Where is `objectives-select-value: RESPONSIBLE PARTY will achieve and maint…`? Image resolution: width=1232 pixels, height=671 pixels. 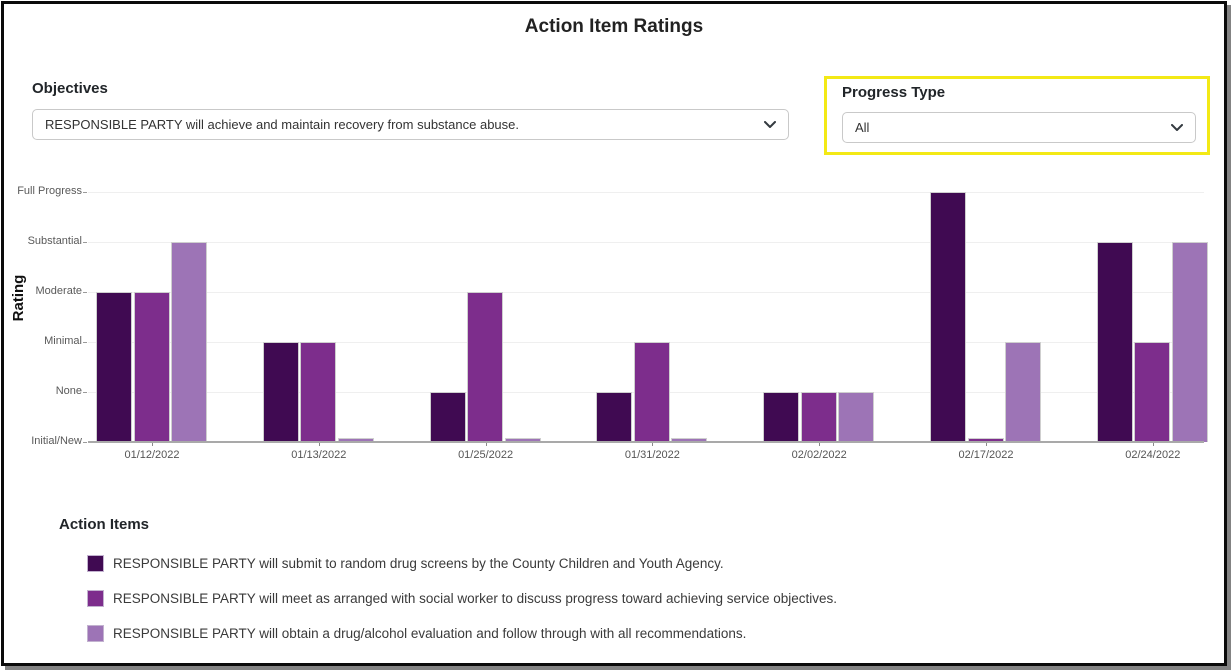 objectives-select-value: RESPONSIBLE PARTY will achieve and maint… is located at coordinates (282, 124).